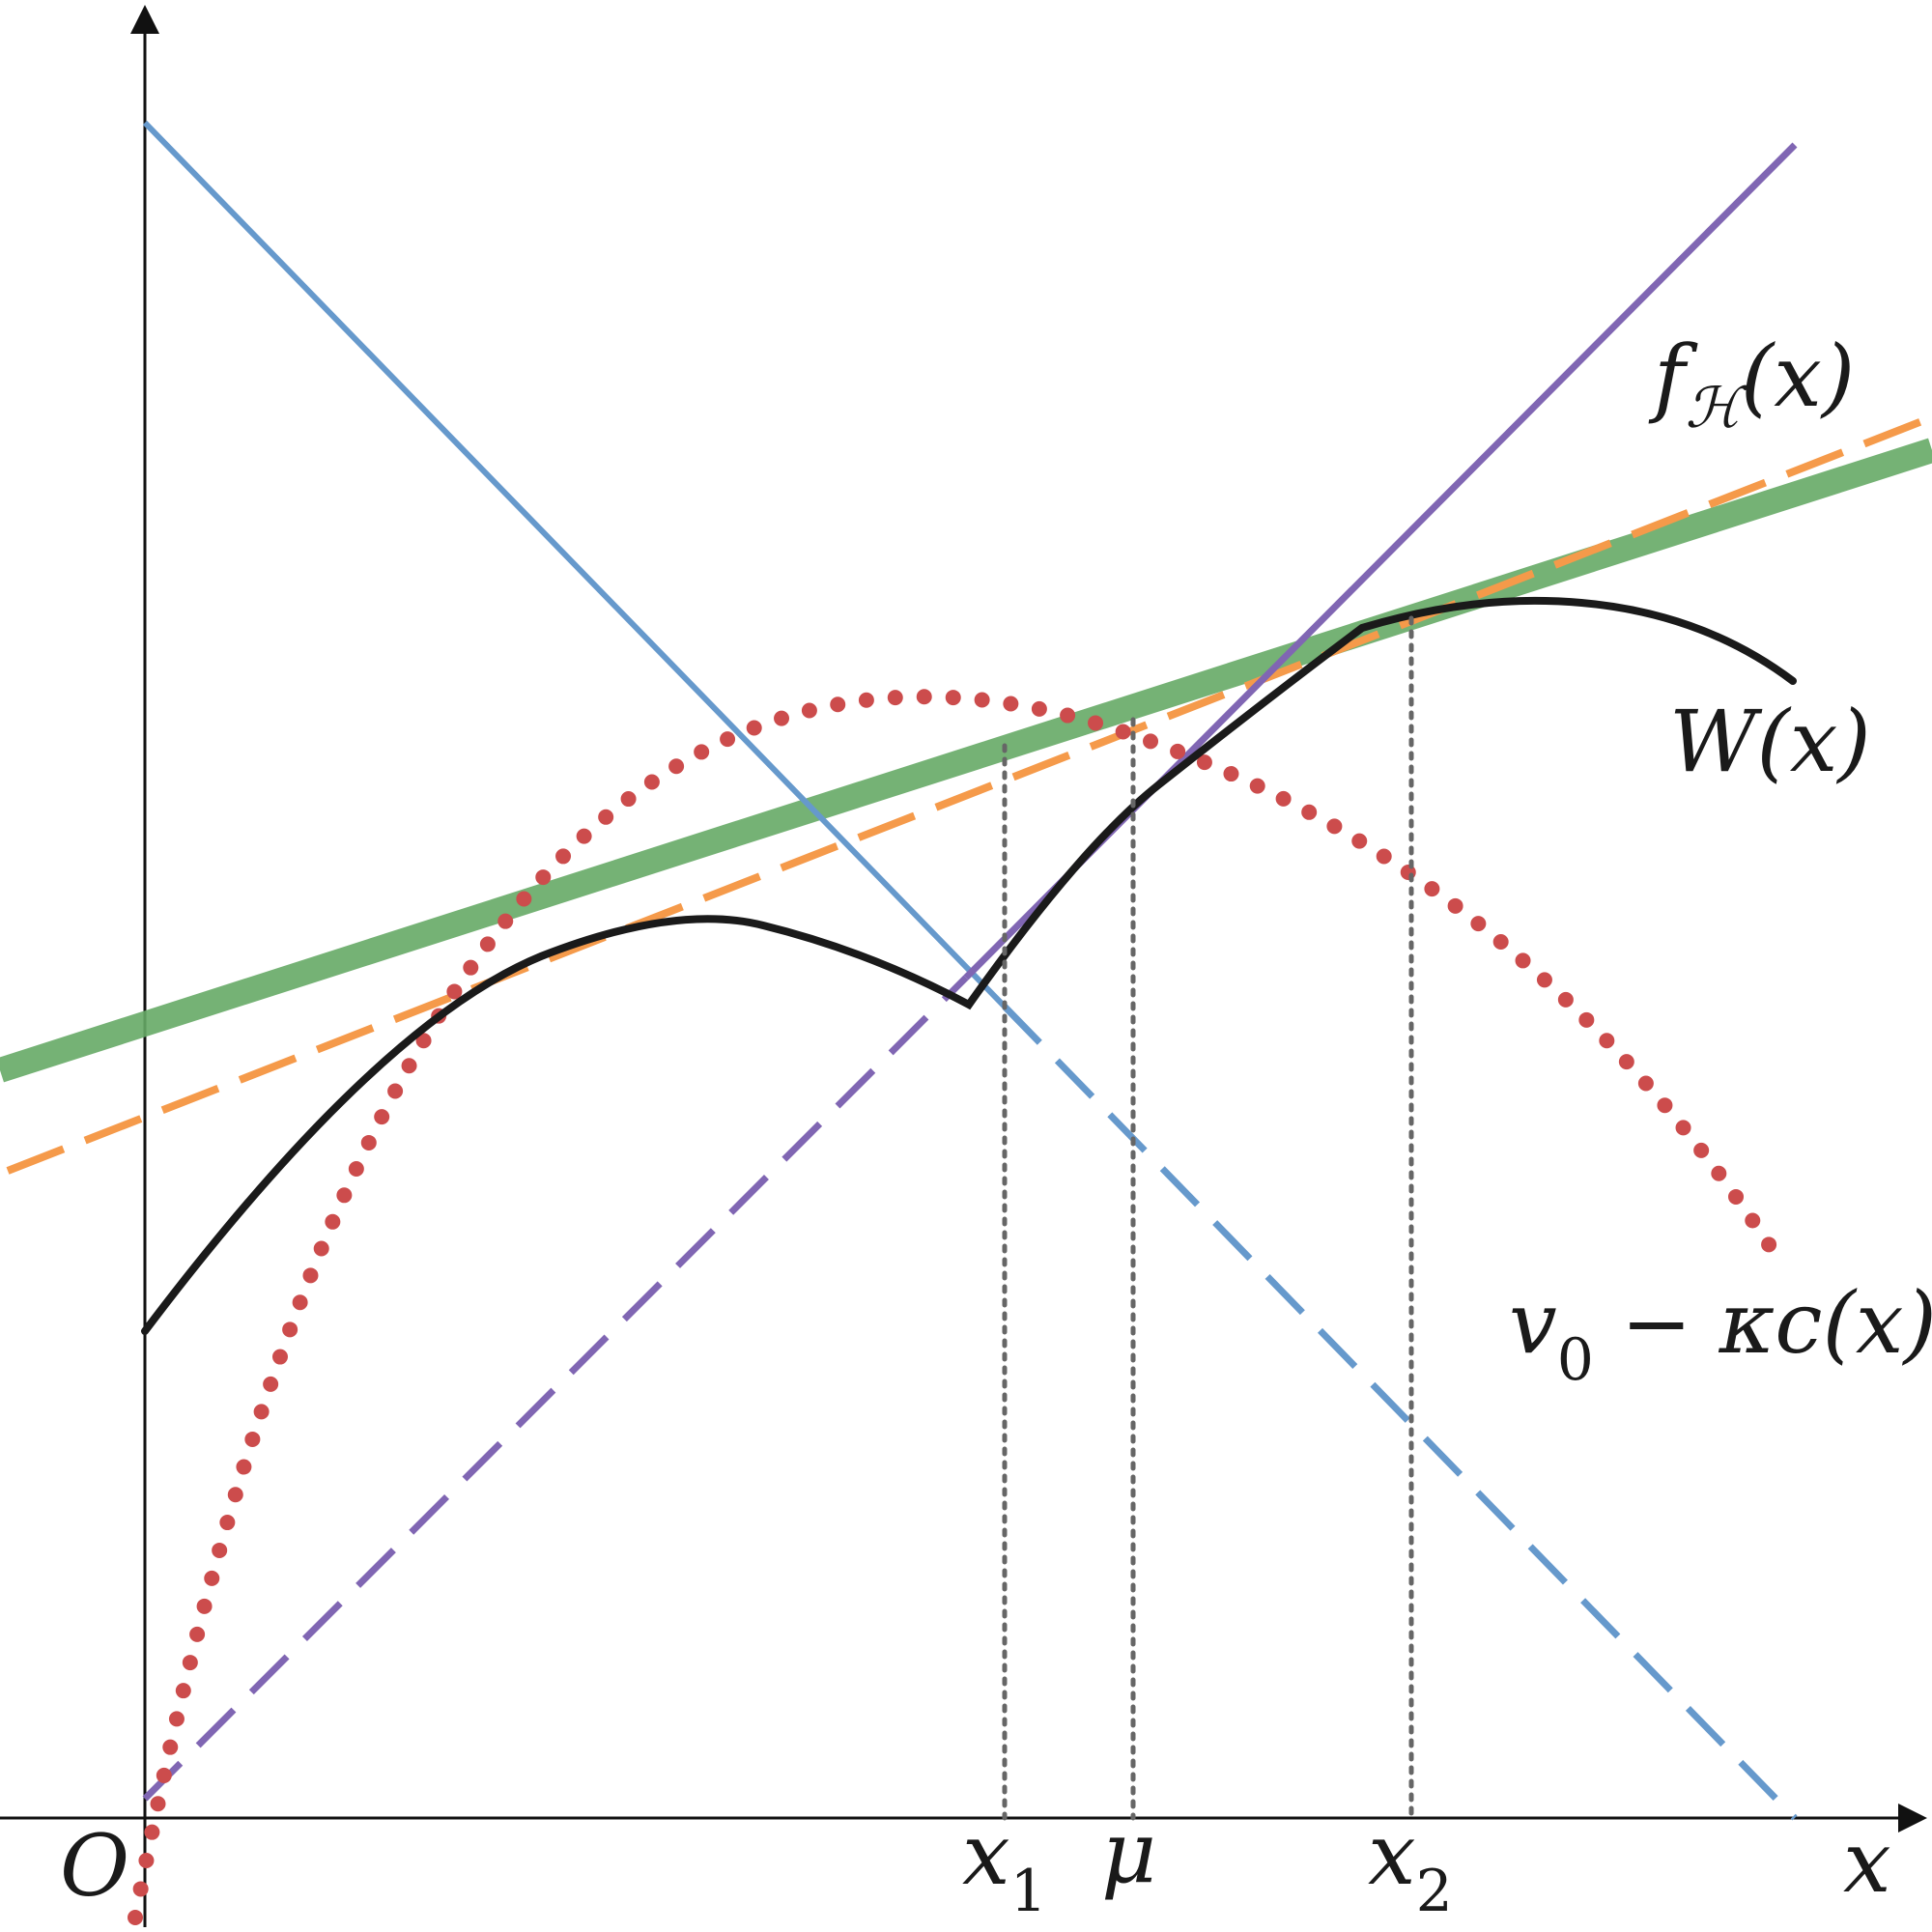  Describe the element at coordinates (1028, 1891) in the screenshot. I see `x1-label-sub: 1` at that location.